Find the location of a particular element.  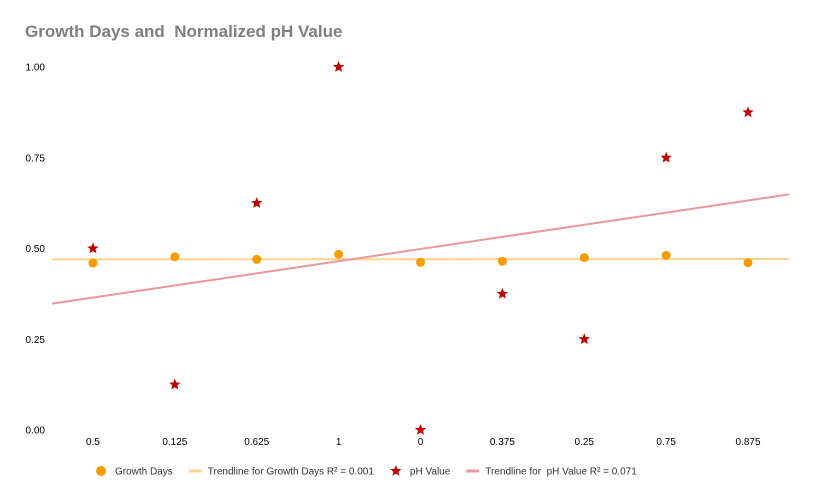

y-tick-label: 1.00 is located at coordinates (36, 68).